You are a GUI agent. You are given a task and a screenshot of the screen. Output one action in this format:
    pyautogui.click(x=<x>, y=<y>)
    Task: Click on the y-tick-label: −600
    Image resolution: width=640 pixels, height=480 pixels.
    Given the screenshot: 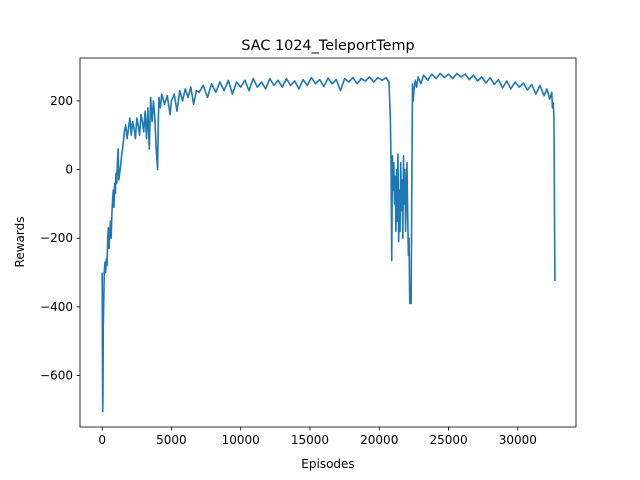 What is the action you would take?
    pyautogui.click(x=56, y=376)
    